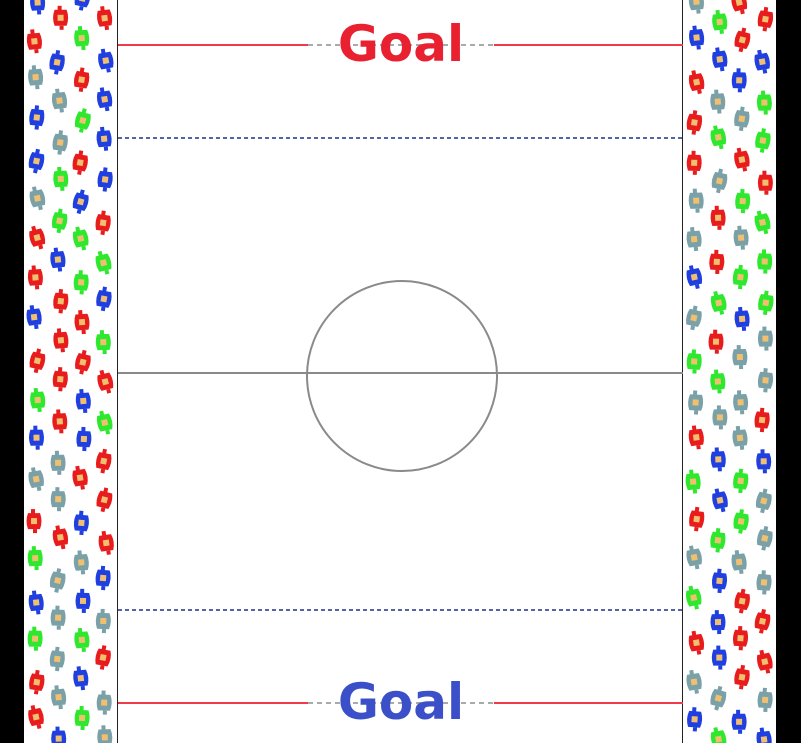 The image size is (801, 743). I want to click on goal-label-bottom: Goal, so click(401, 702).